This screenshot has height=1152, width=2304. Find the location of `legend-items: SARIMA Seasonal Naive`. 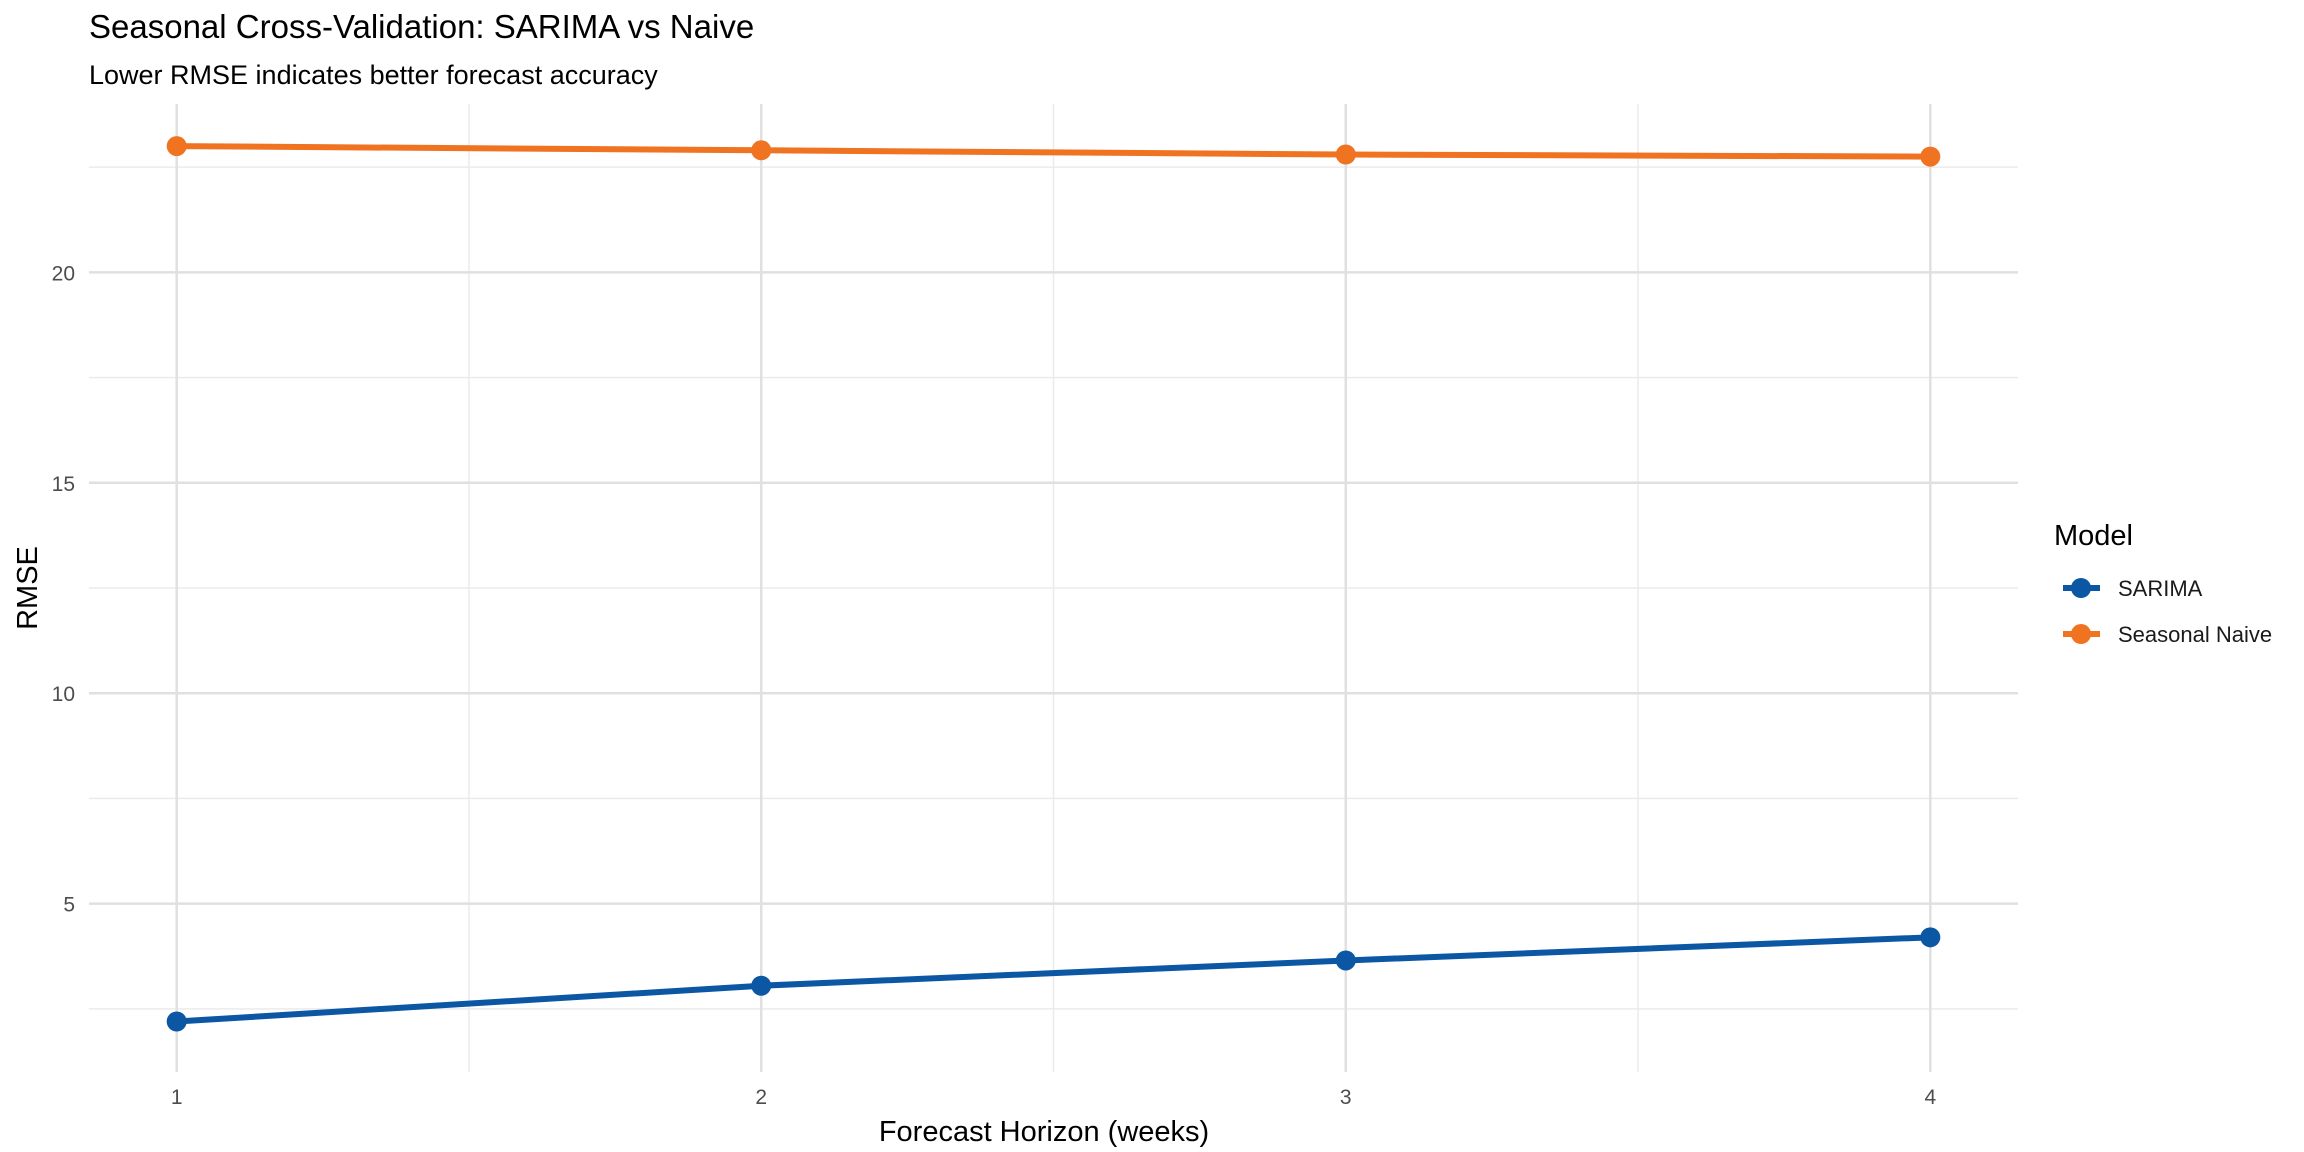

legend-items: SARIMA Seasonal Naive is located at coordinates (2167, 611).